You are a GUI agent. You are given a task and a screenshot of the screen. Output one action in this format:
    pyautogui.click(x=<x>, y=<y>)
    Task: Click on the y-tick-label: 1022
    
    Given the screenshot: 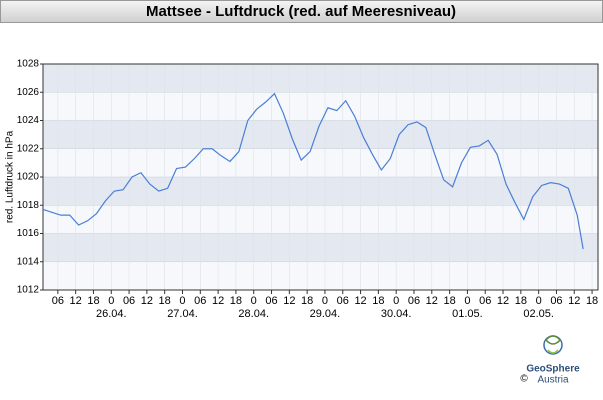 What is the action you would take?
    pyautogui.click(x=28, y=148)
    